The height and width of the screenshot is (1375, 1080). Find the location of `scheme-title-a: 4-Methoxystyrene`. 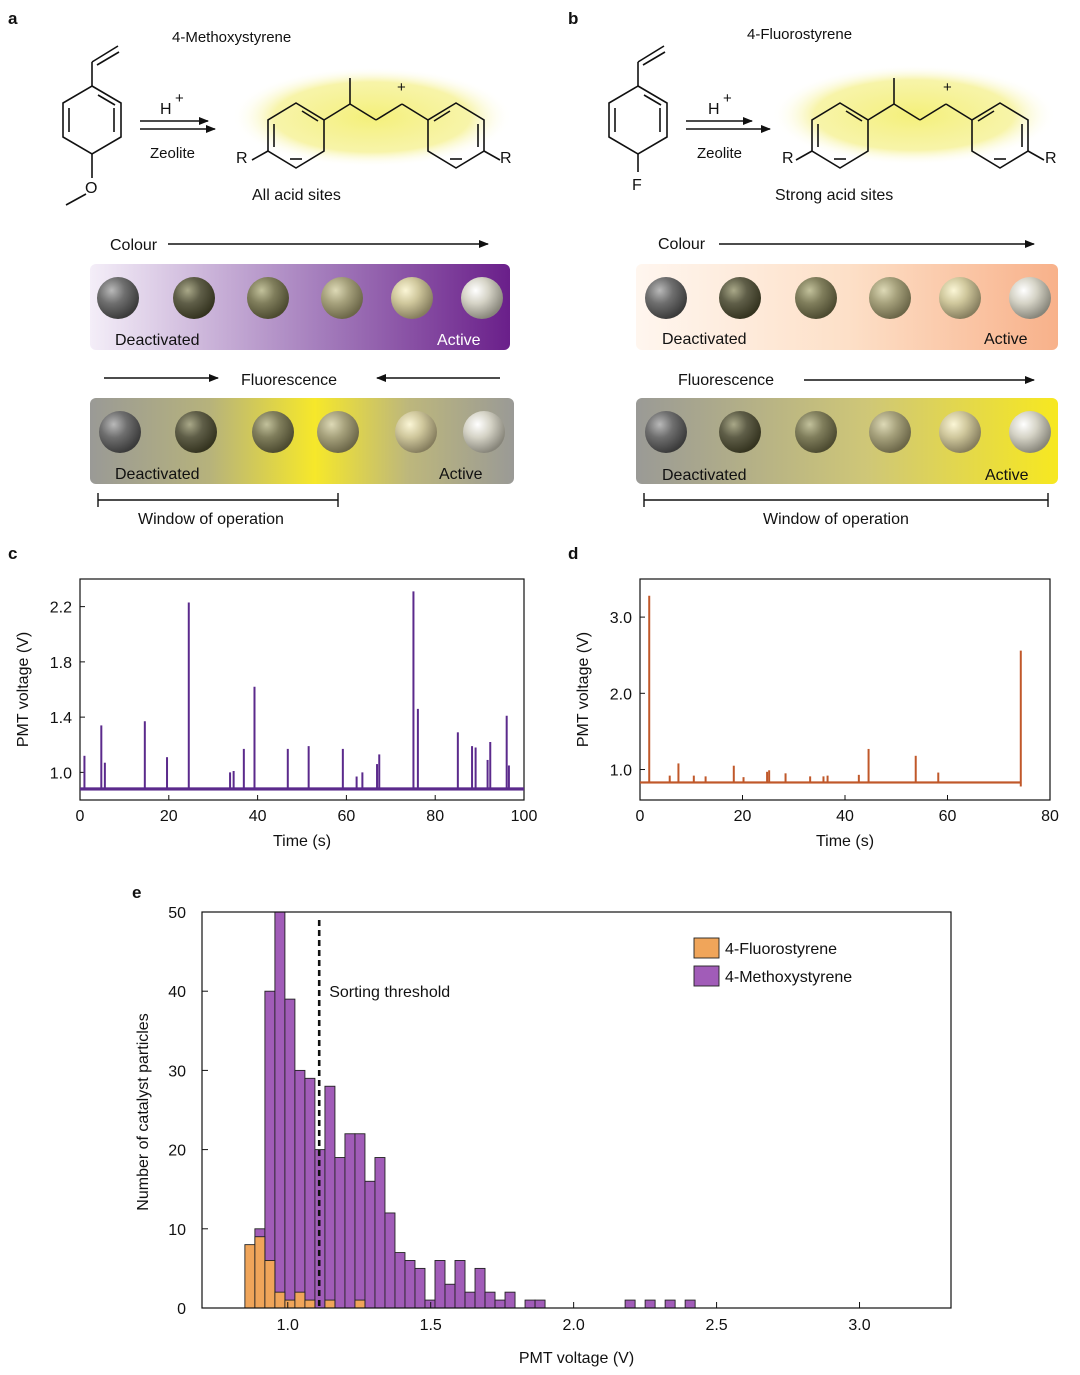

scheme-title-a: 4-Methoxystyrene is located at coordinates (231, 37).